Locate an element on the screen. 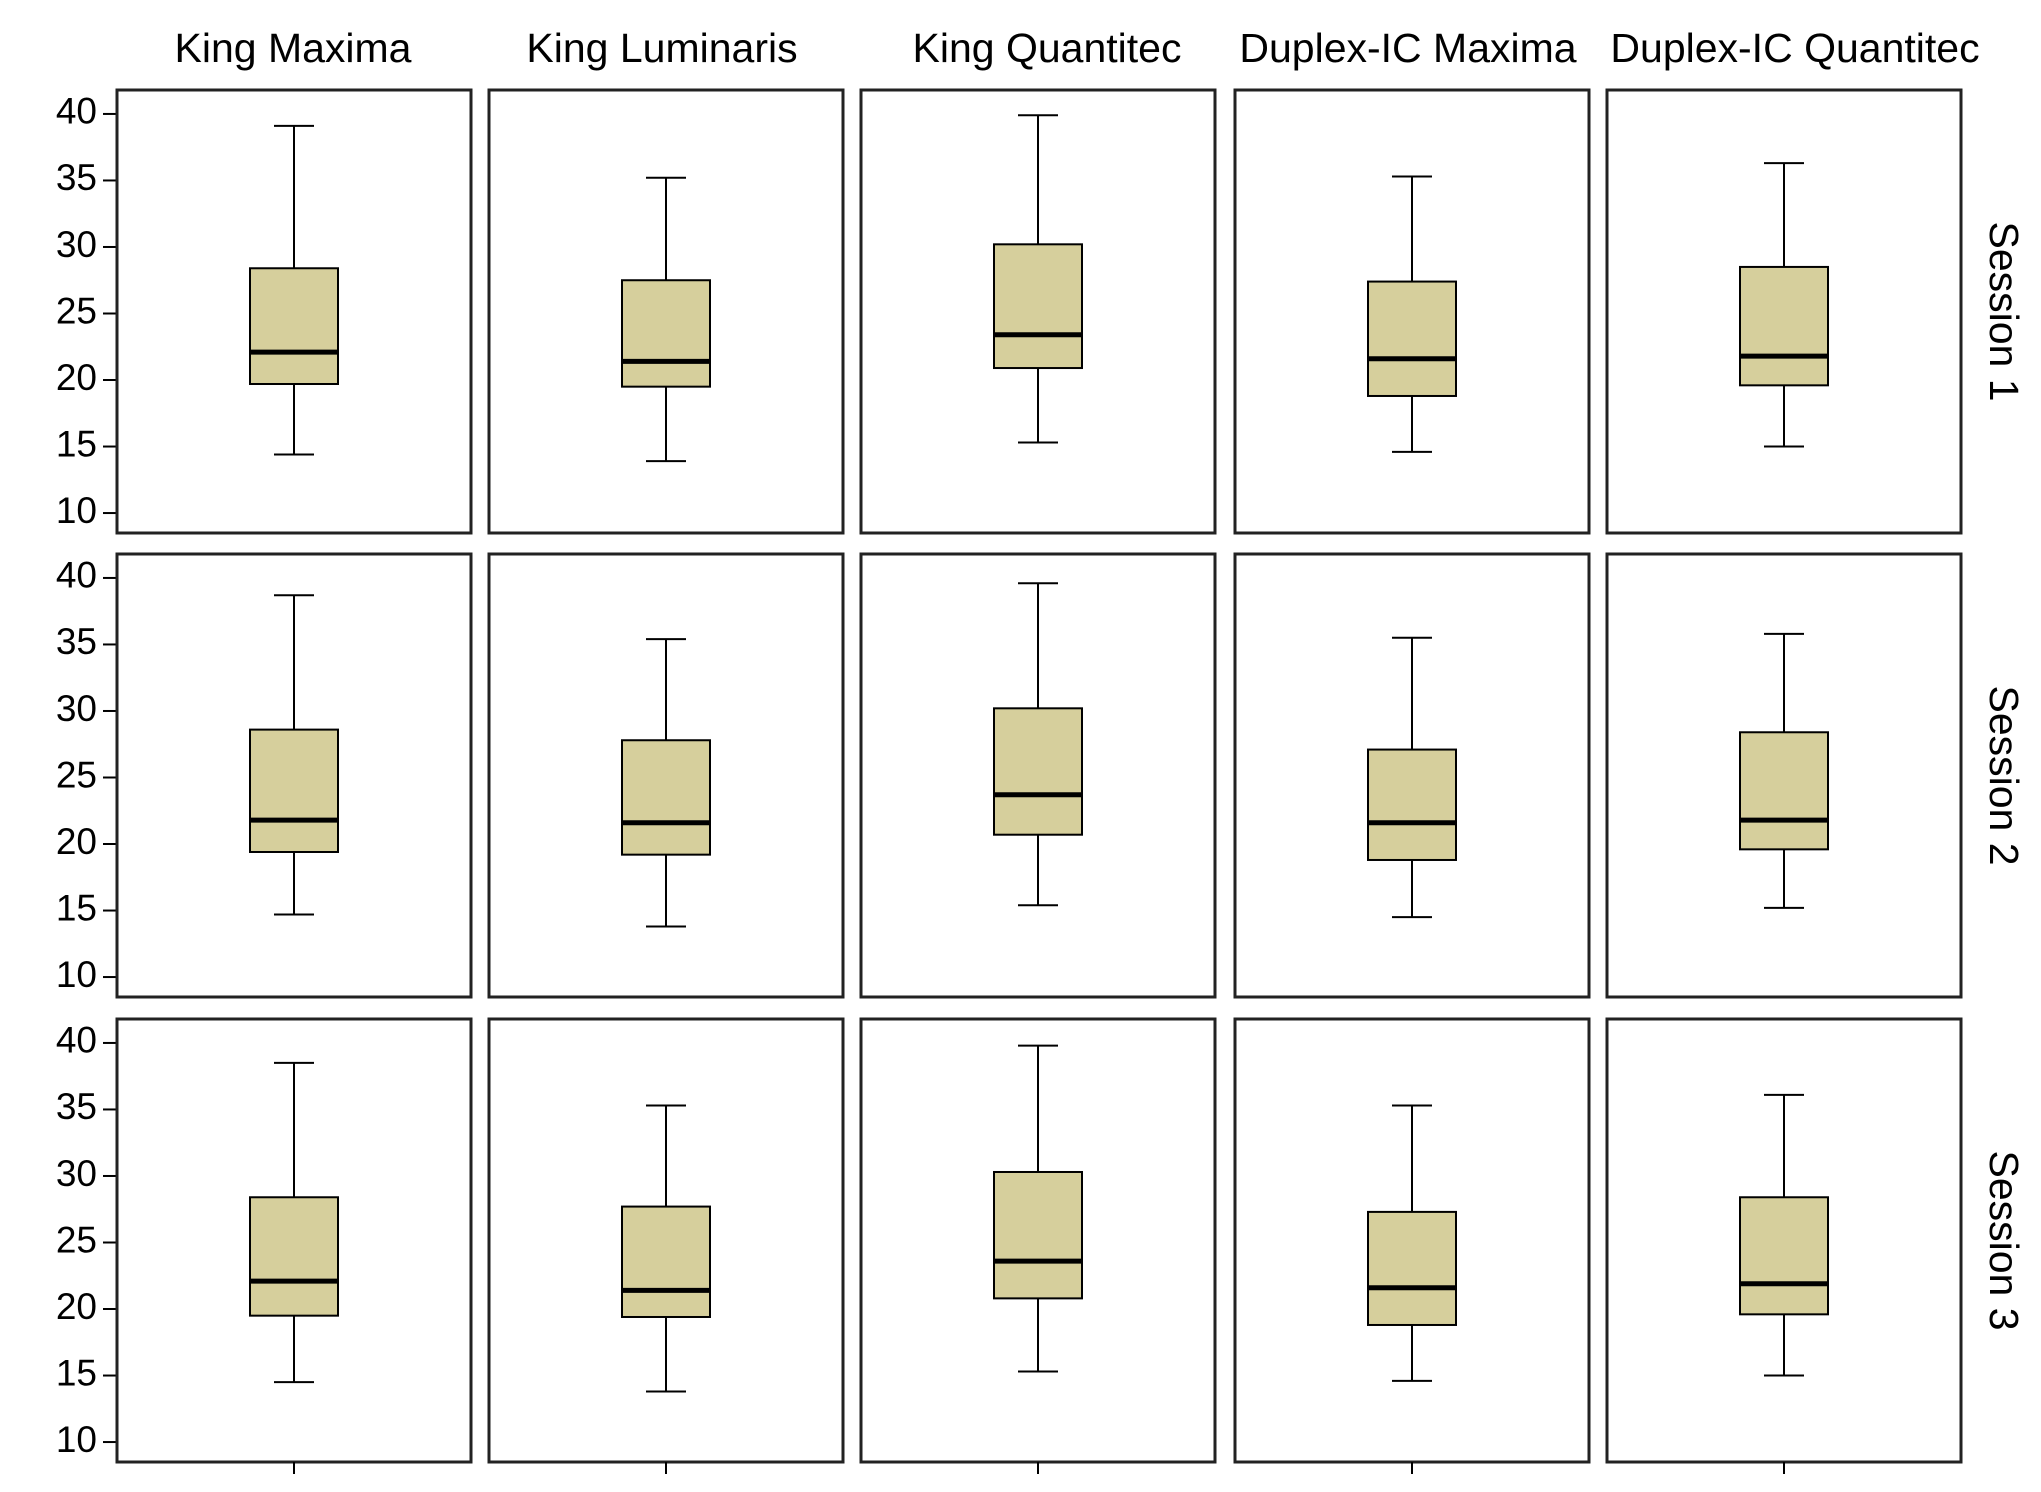 This screenshot has width=2041, height=1492. row-title: Session 2 is located at coordinates (2004, 775).